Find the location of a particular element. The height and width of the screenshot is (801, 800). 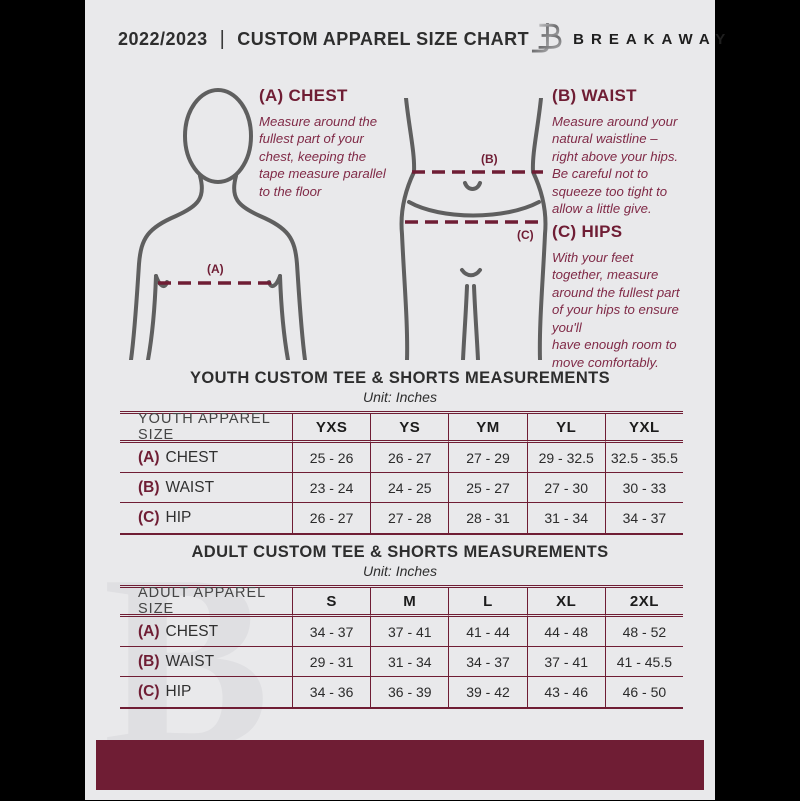

season-text: 2022/2023 is located at coordinates (163, 38).